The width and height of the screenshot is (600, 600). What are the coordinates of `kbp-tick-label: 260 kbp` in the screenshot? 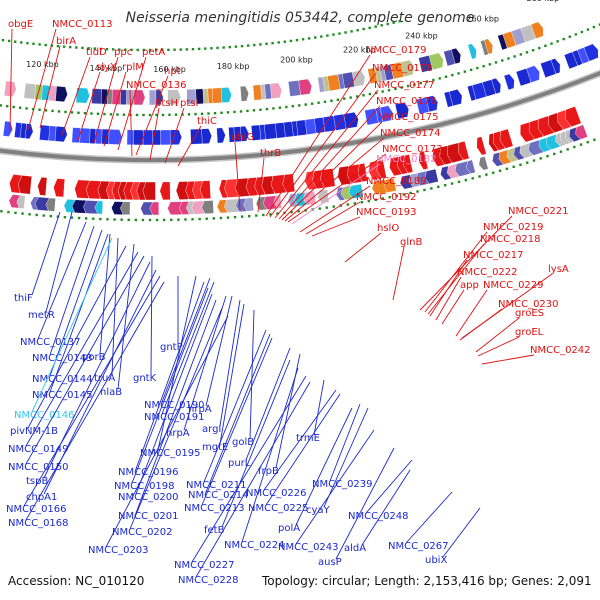 It's located at (482, 19).